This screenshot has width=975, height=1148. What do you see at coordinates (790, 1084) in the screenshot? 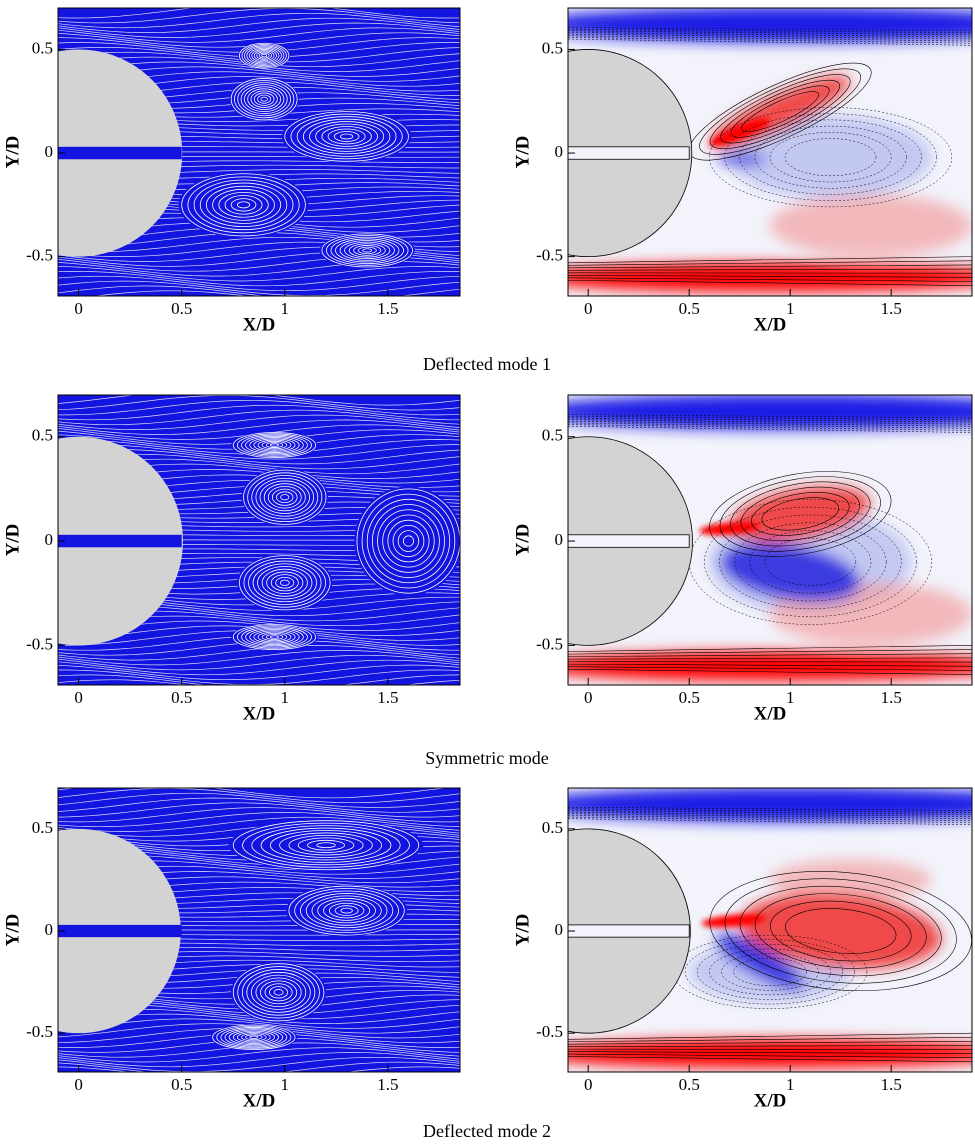
I see `x-tick-label: 1` at bounding box center [790, 1084].